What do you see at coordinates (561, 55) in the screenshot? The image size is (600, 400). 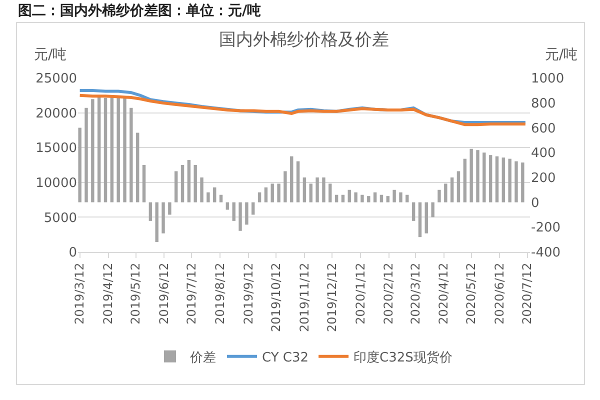 I see `y2-axis-title: 元/吨` at bounding box center [561, 55].